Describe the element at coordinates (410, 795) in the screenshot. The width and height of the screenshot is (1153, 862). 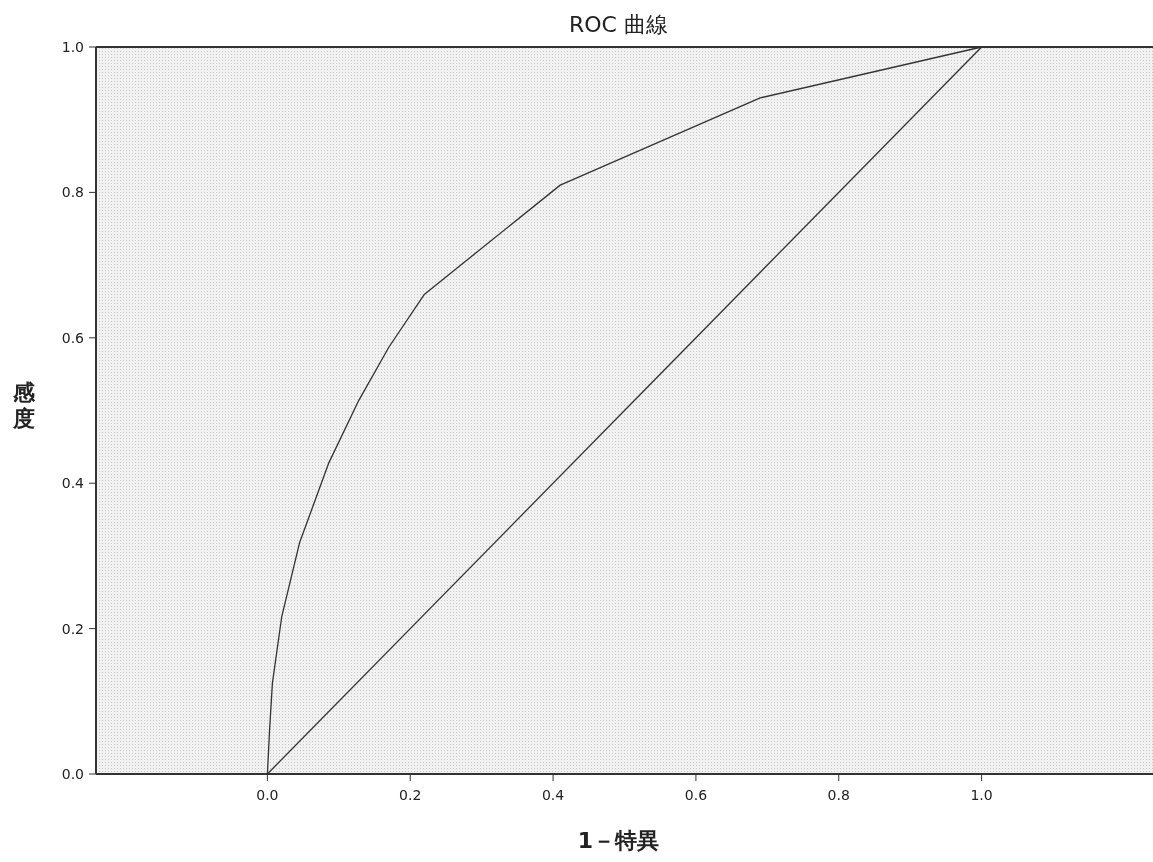
I see `x-tick-label: 0.2` at that location.